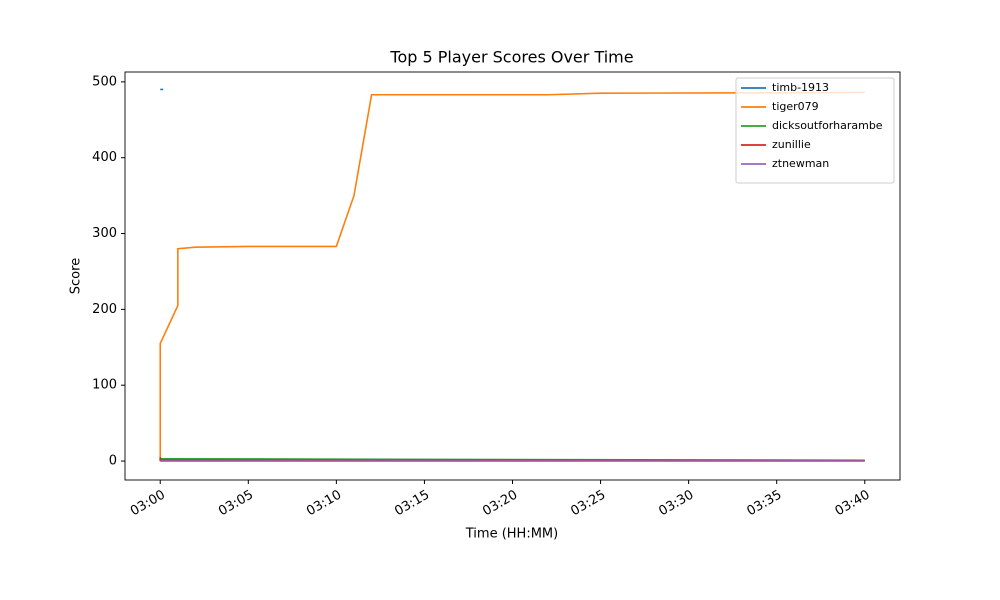 The image size is (1000, 600). I want to click on legend-box, so click(815, 130).